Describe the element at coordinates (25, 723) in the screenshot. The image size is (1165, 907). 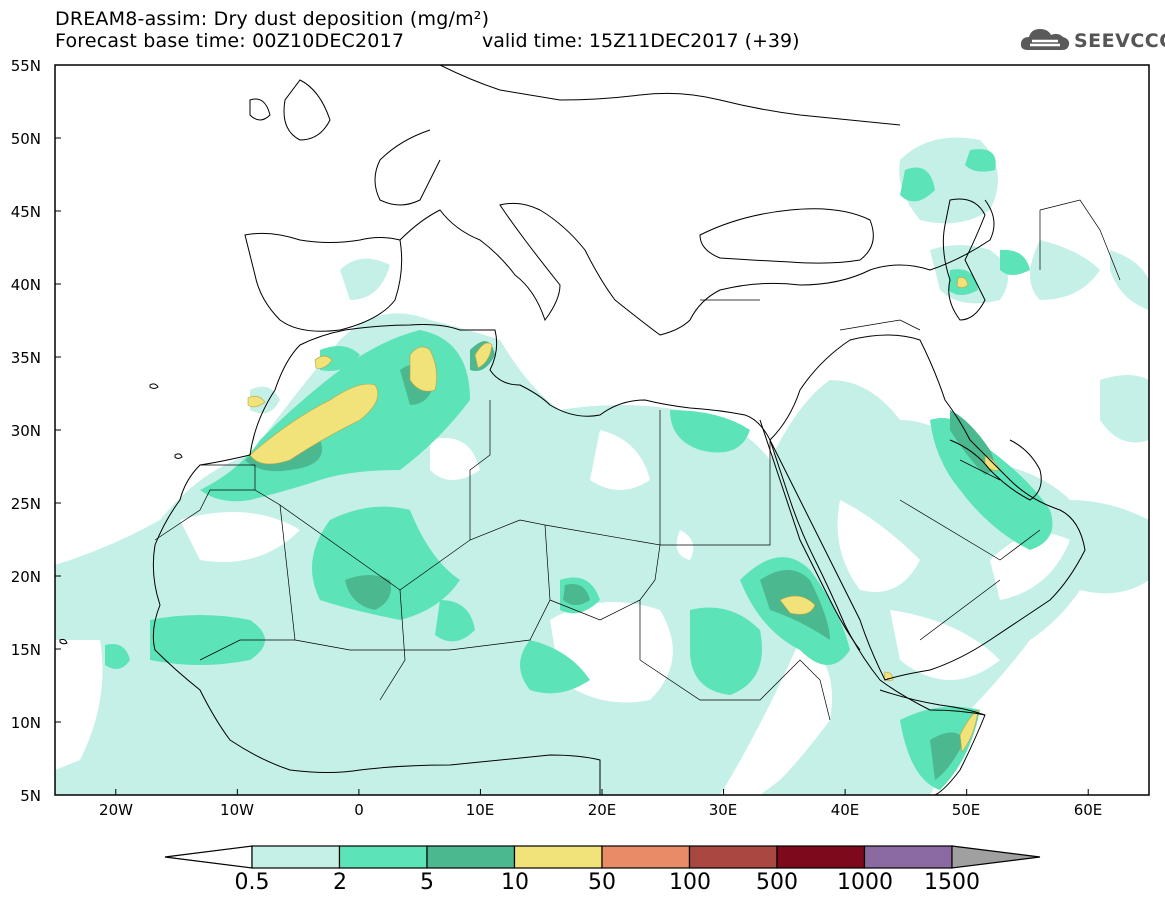
I see `lat-label: 10N` at that location.